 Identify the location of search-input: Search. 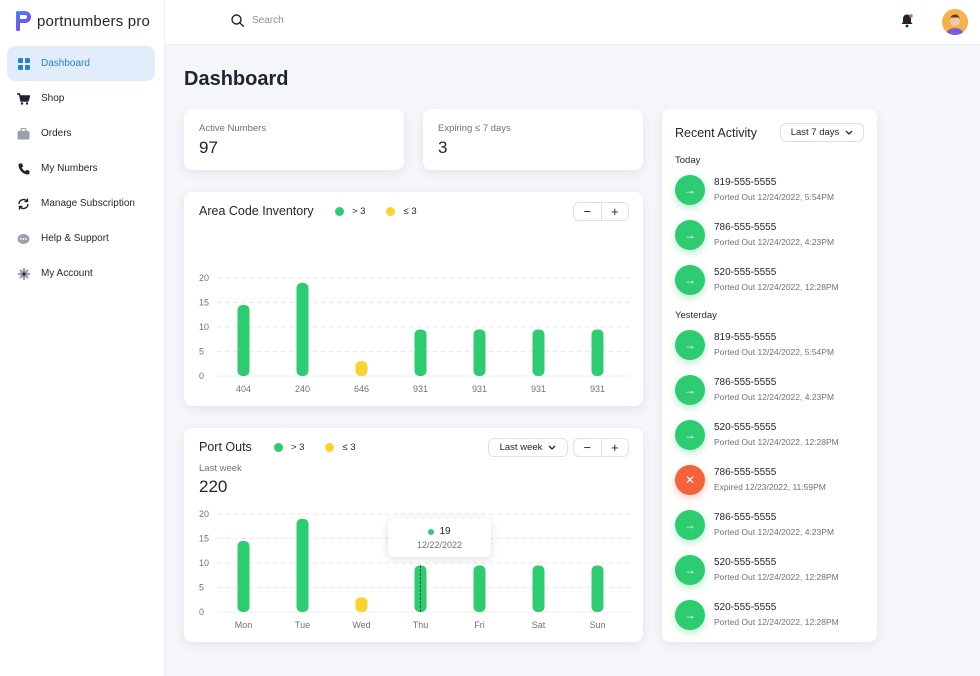
(268, 20).